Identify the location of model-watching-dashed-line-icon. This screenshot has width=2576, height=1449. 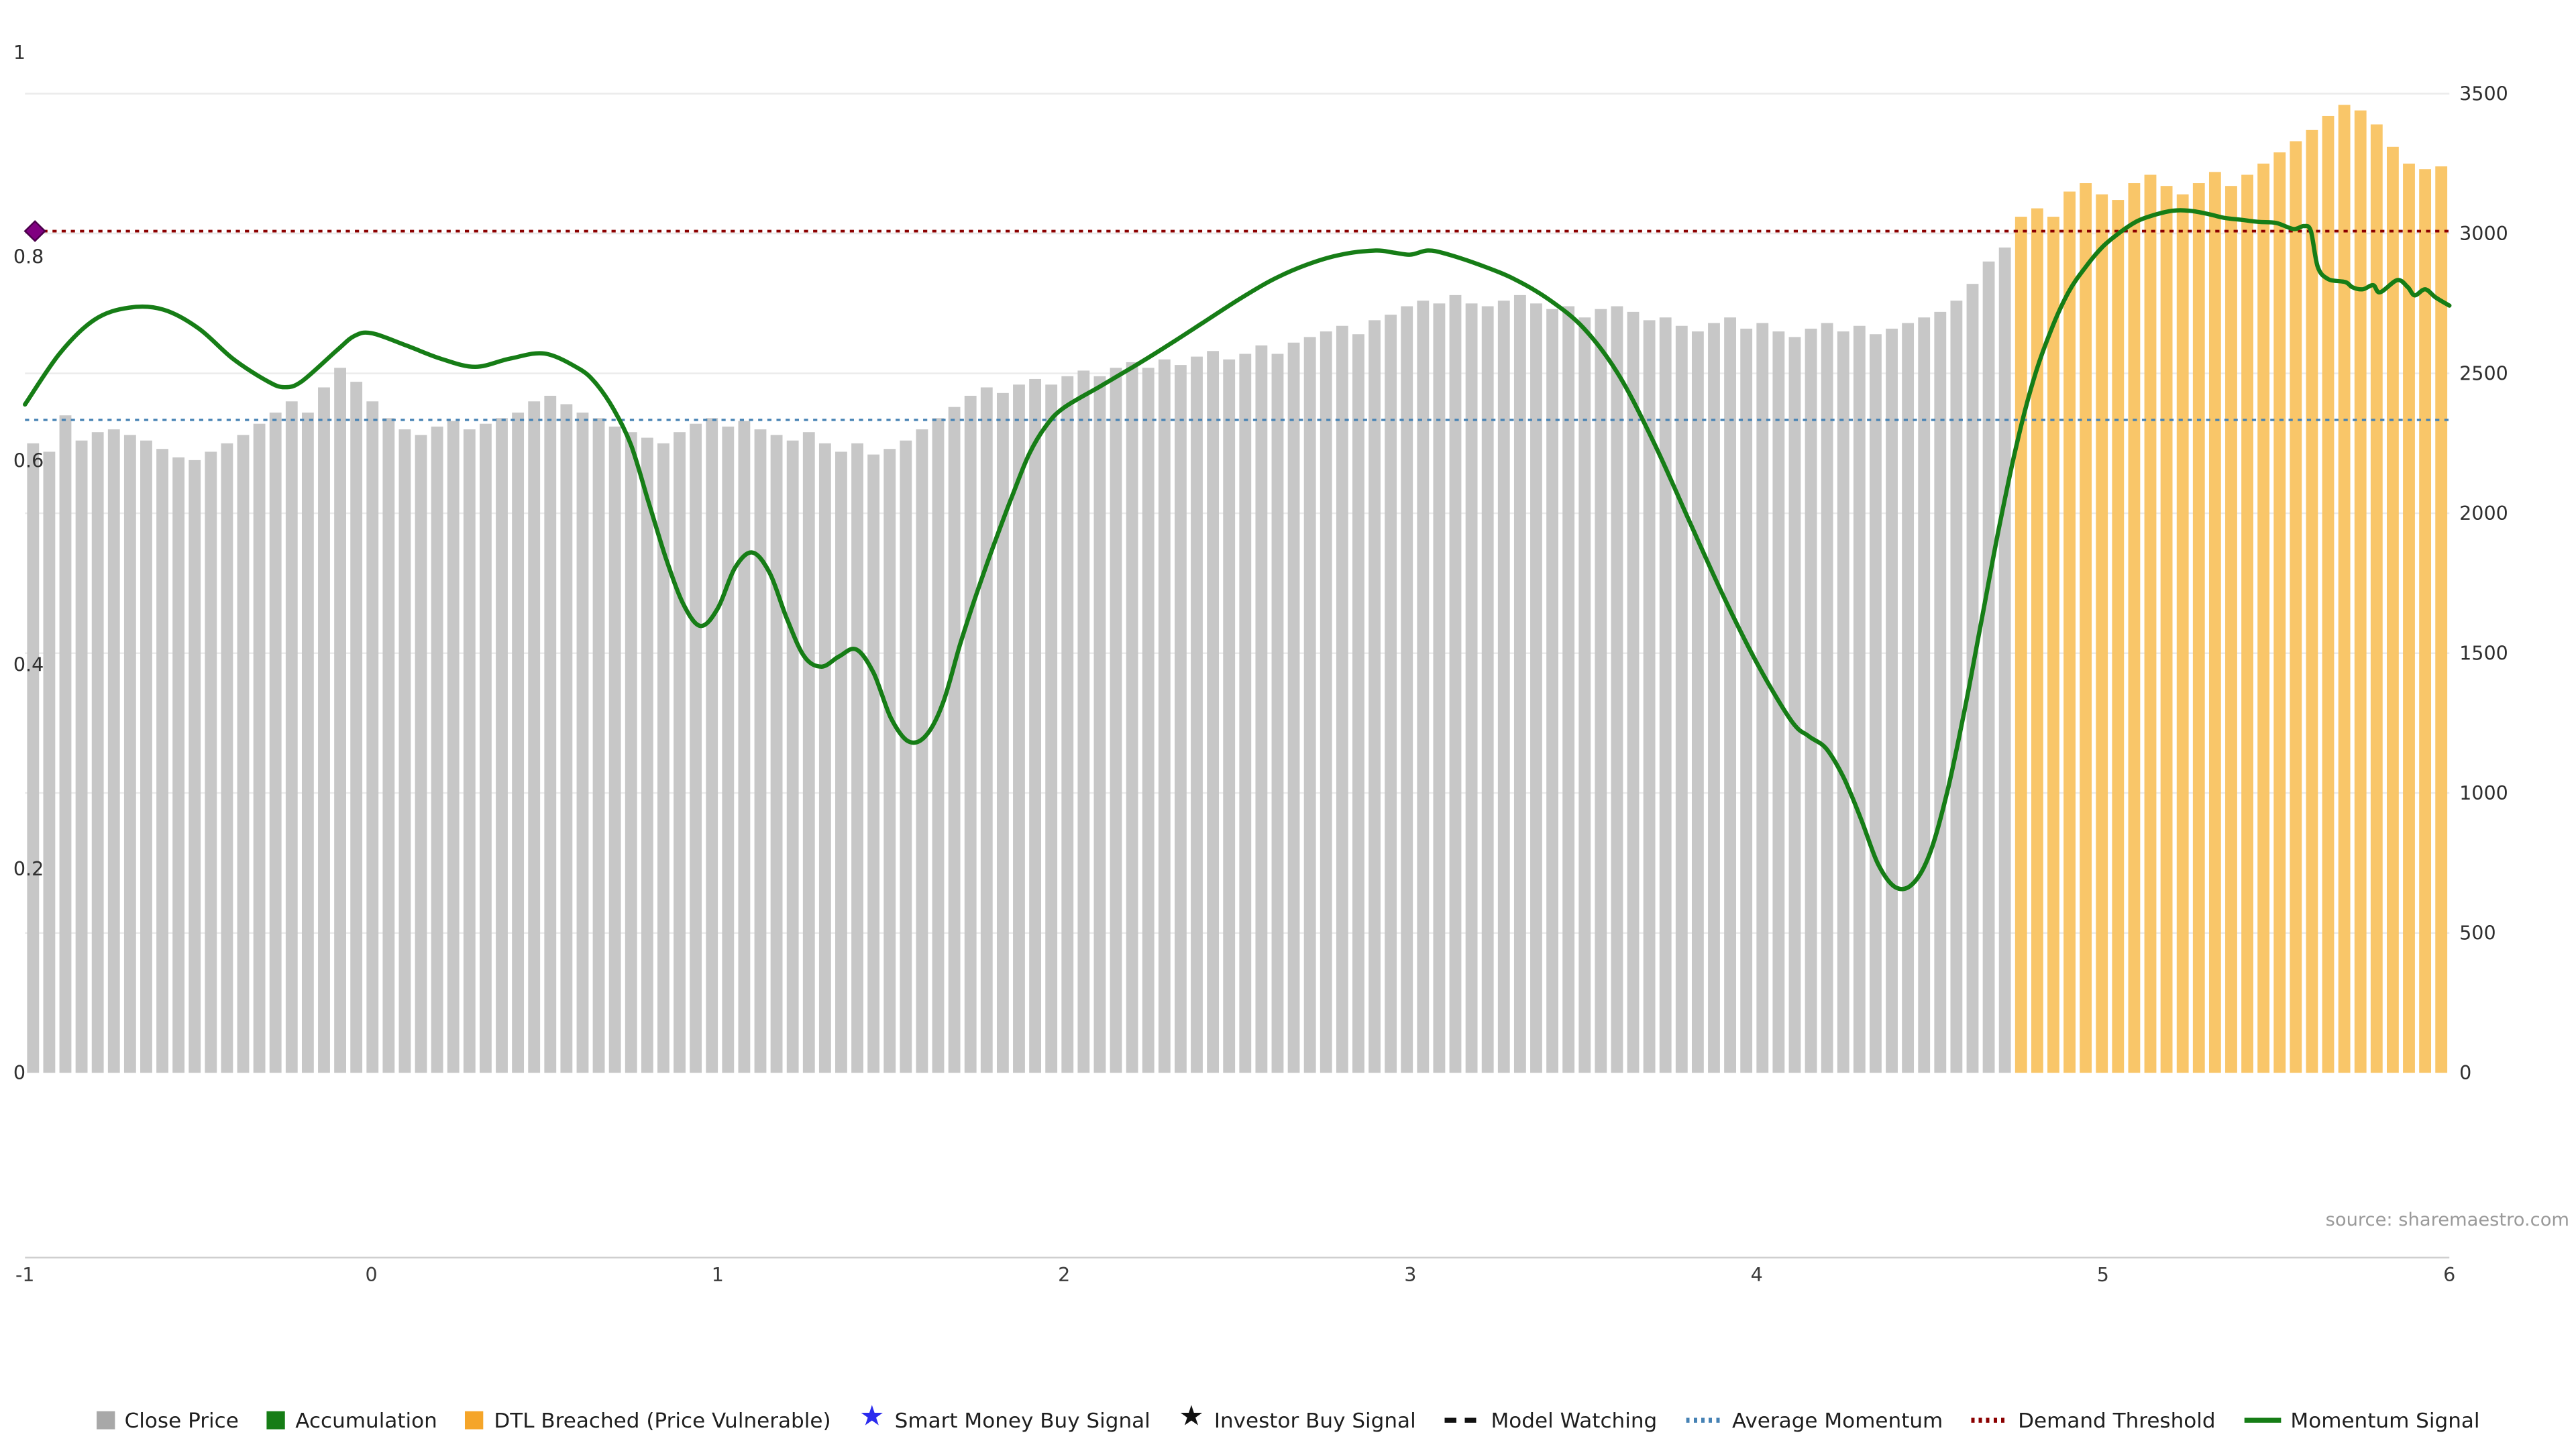
(1462, 1420).